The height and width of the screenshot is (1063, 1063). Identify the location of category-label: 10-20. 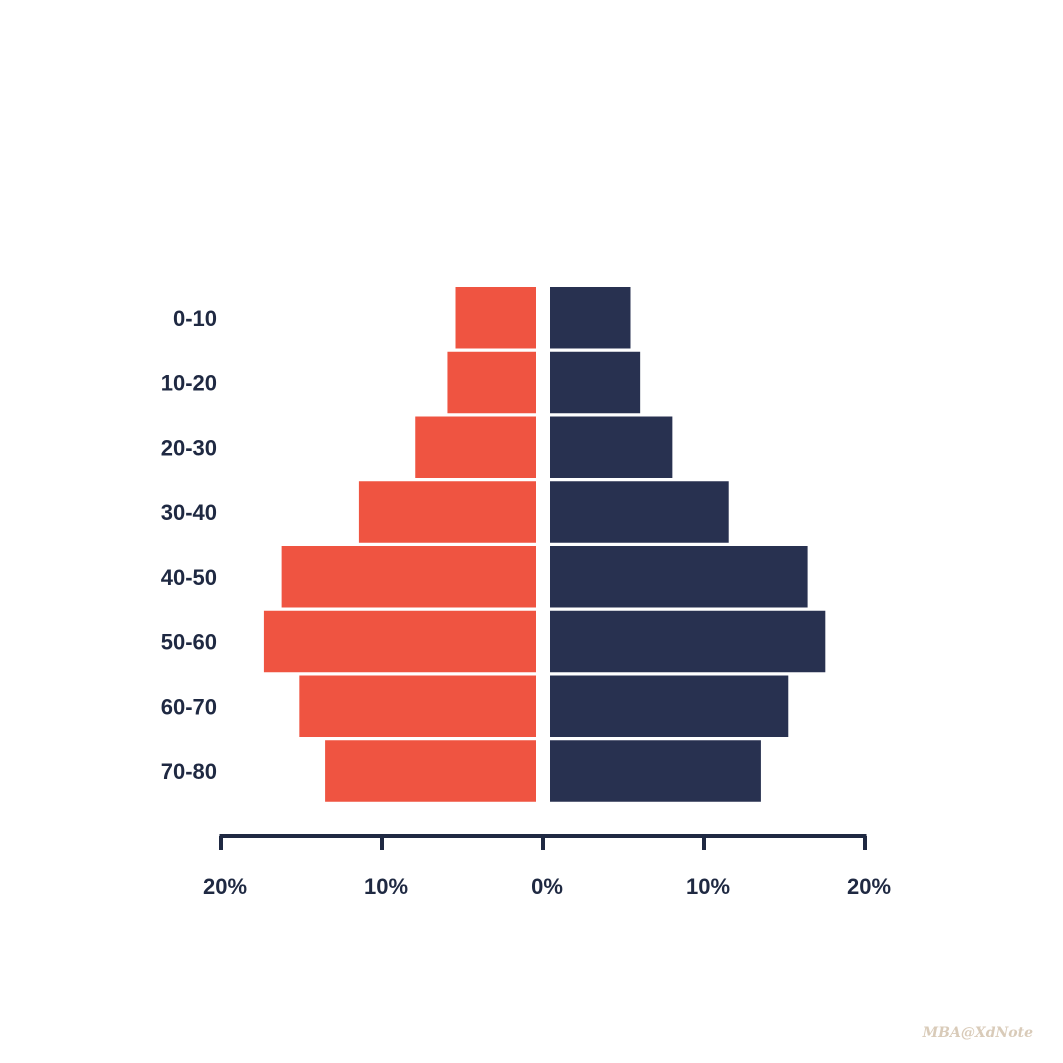
(189, 383).